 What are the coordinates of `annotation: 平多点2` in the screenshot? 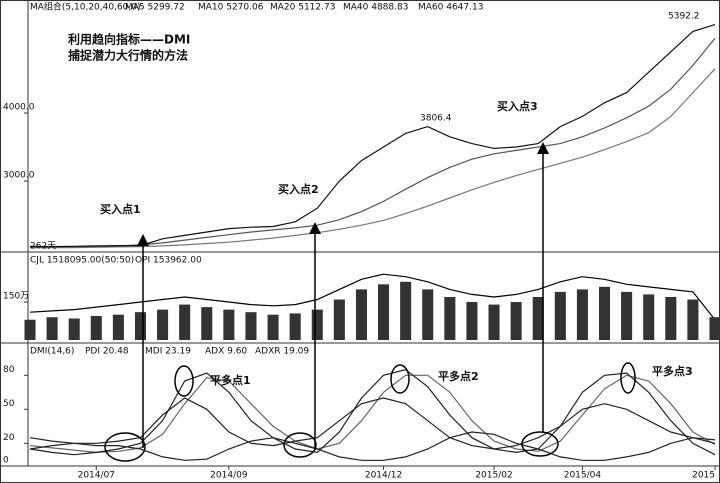 It's located at (458, 376).